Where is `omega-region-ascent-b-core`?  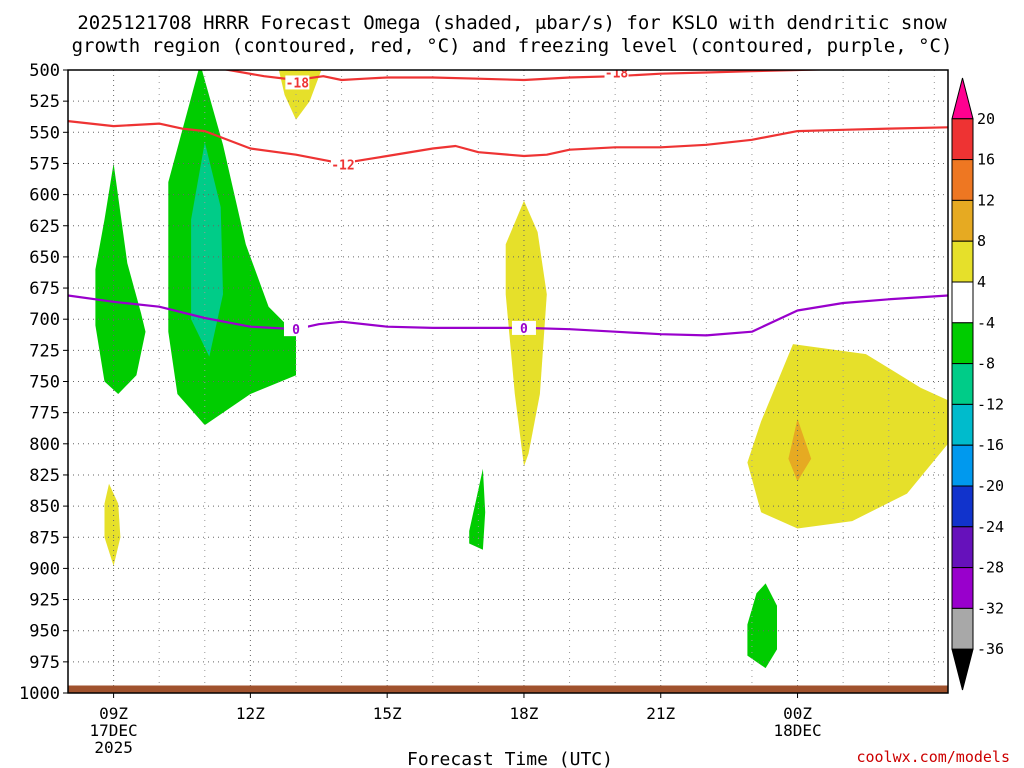 omega-region-ascent-b-core is located at coordinates (207, 249).